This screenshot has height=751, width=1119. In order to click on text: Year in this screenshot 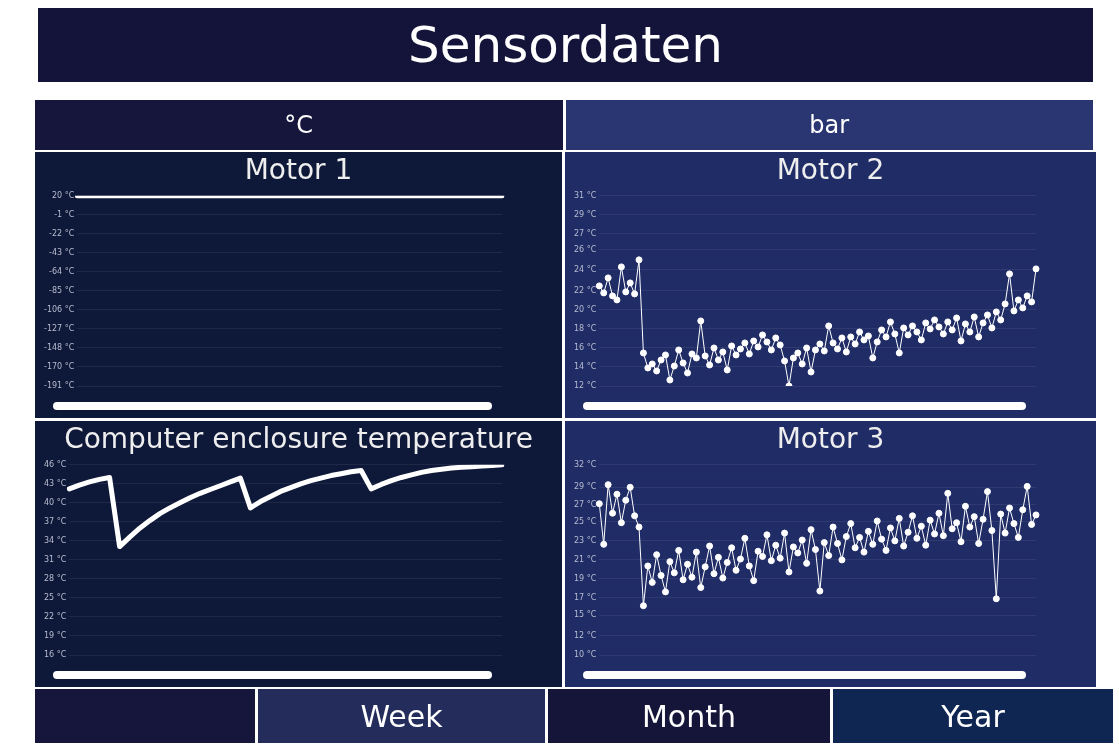, I will do `click(973, 716)`.